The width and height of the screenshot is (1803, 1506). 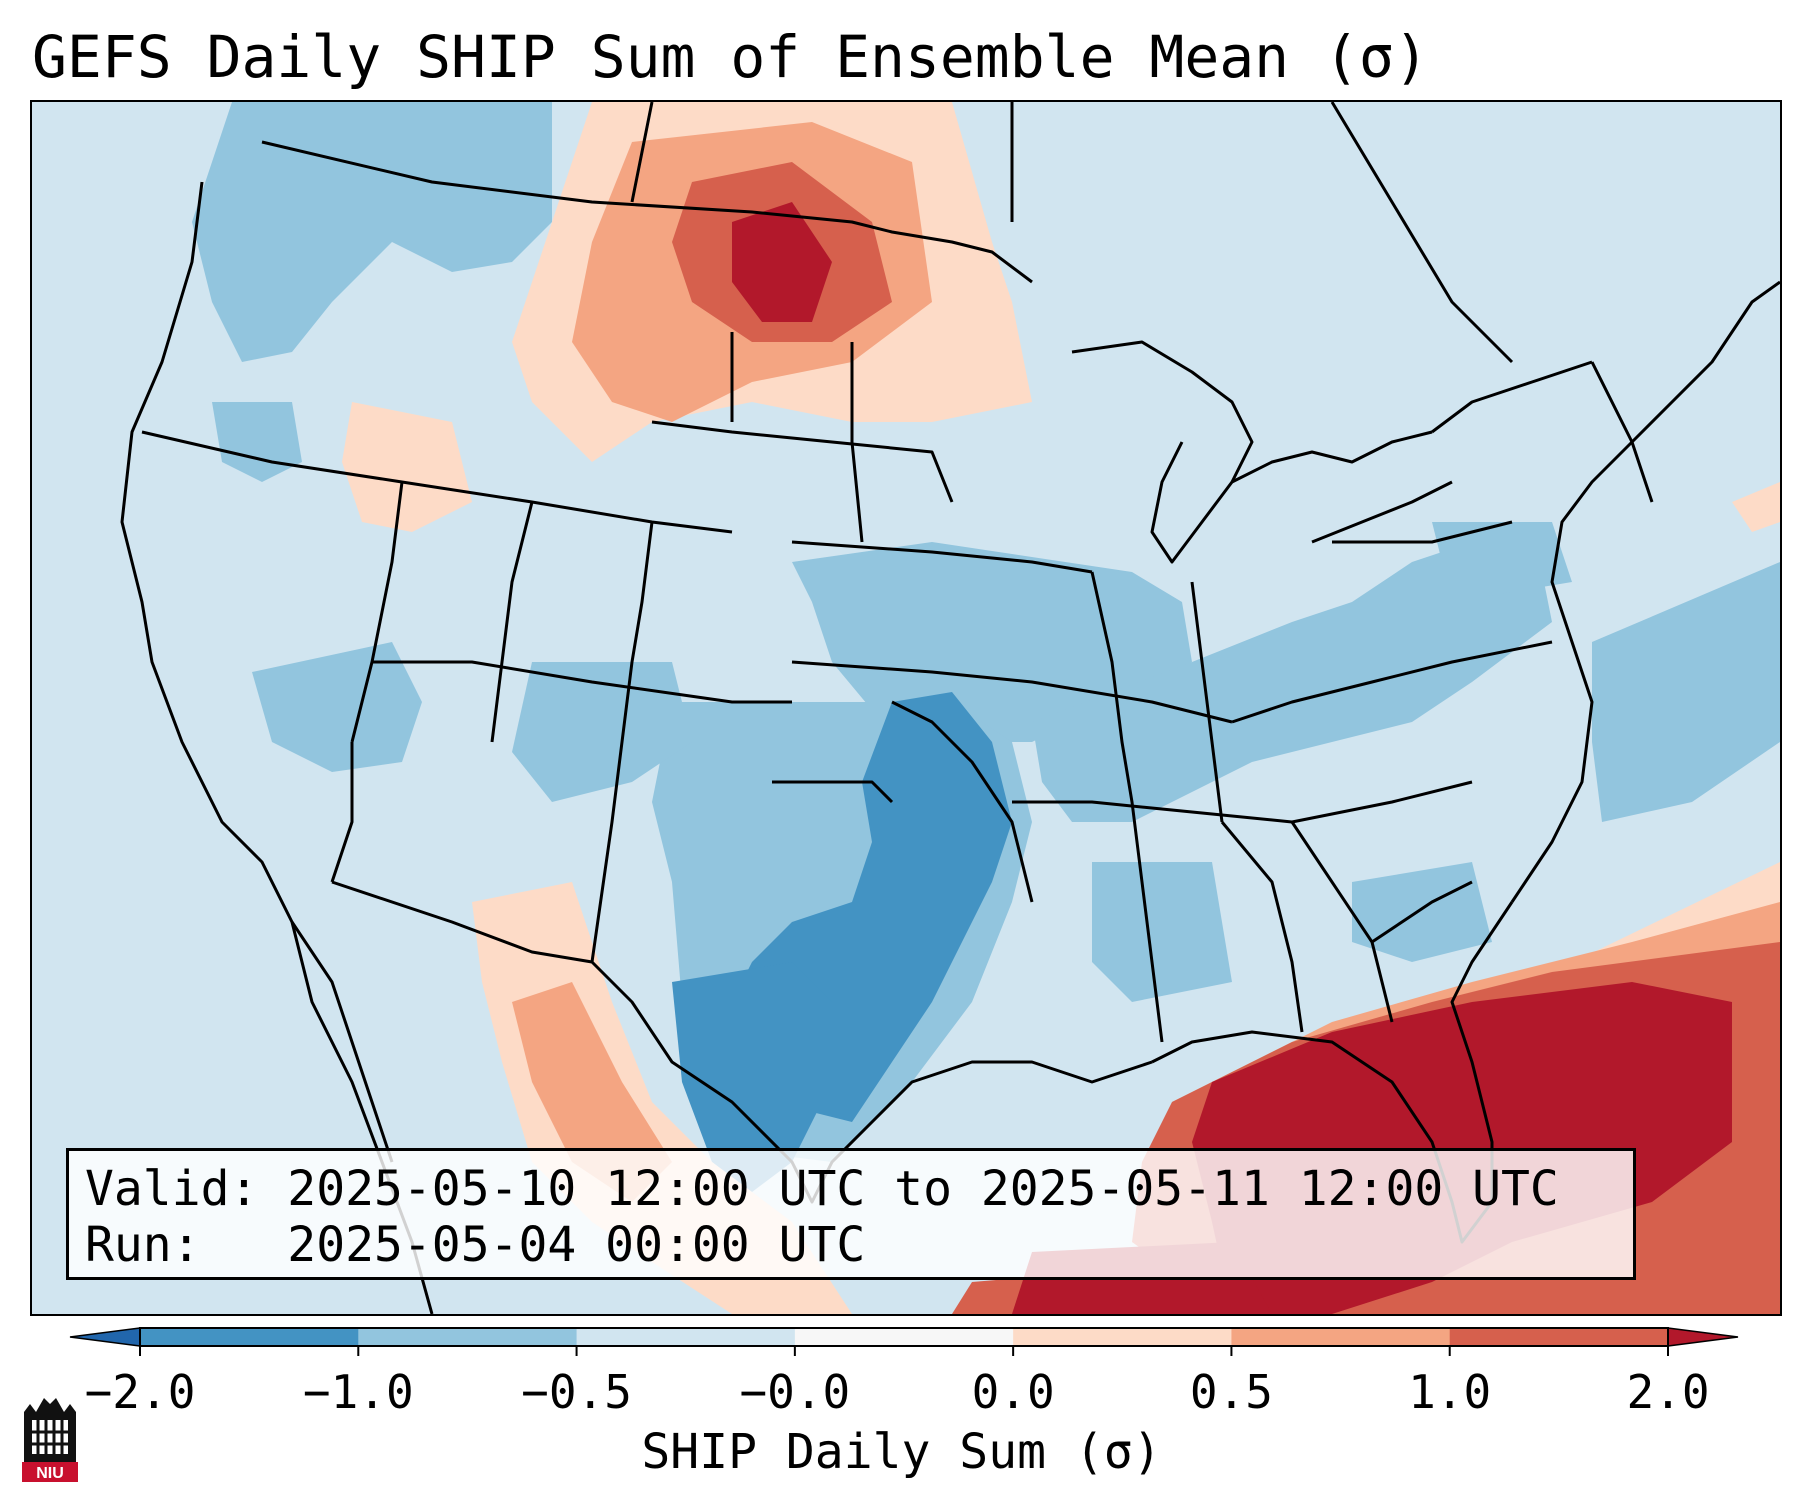 I want to click on run-time: 2025-05-04 00:00 UTC, so click(x=576, y=1245).